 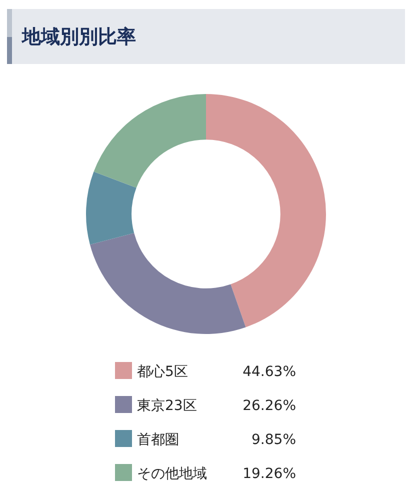 What do you see at coordinates (167, 406) in the screenshot?
I see `legend-label: 東京23区` at bounding box center [167, 406].